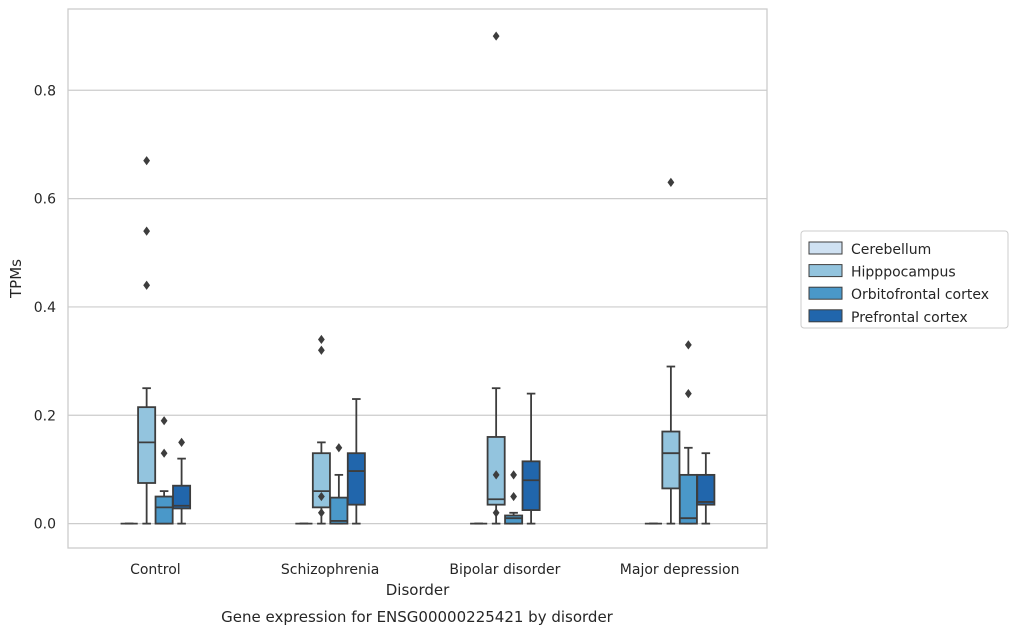 The width and height of the screenshot is (1018, 634). What do you see at coordinates (504, 570) in the screenshot?
I see `x-tick-label: Bipolar disorder` at bounding box center [504, 570].